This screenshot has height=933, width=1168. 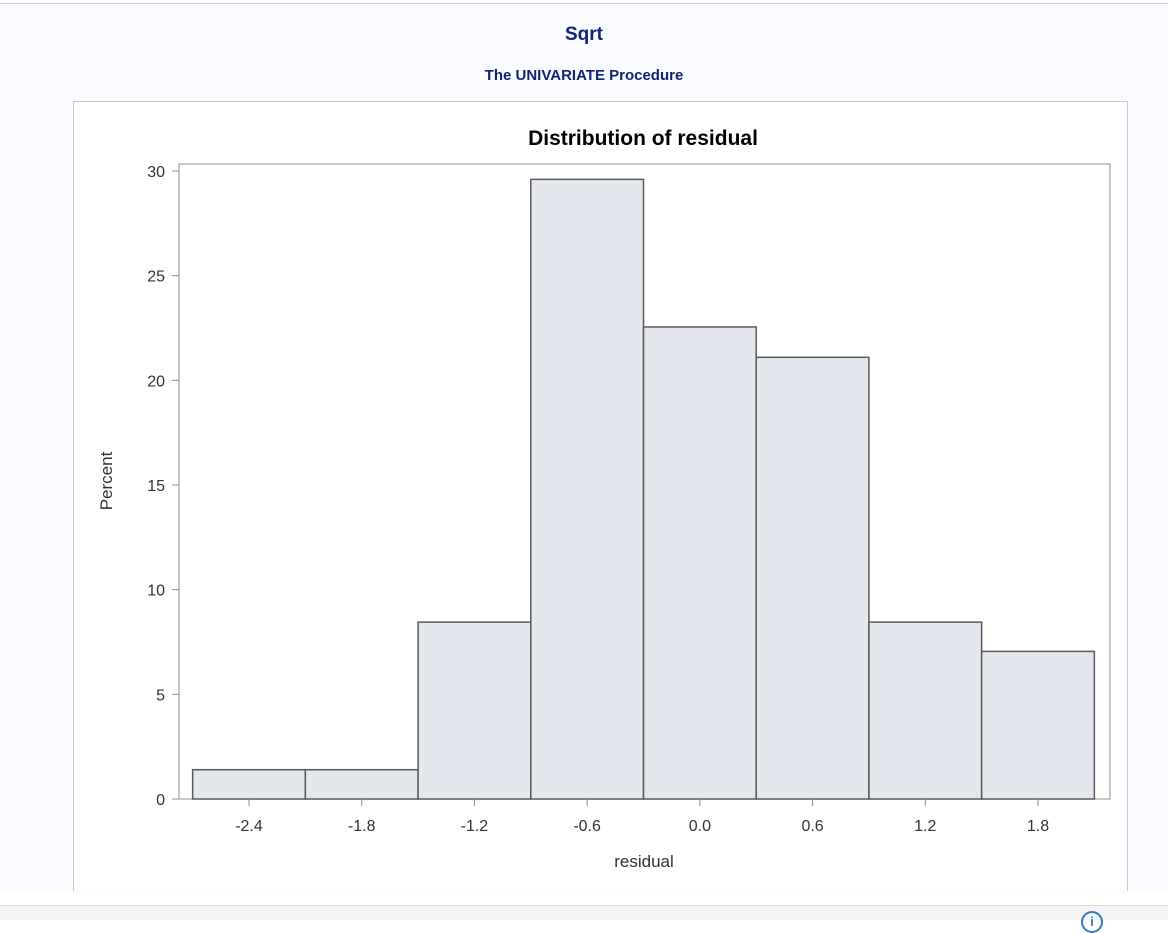 I want to click on x-tick-label: 0.0, so click(x=700, y=826).